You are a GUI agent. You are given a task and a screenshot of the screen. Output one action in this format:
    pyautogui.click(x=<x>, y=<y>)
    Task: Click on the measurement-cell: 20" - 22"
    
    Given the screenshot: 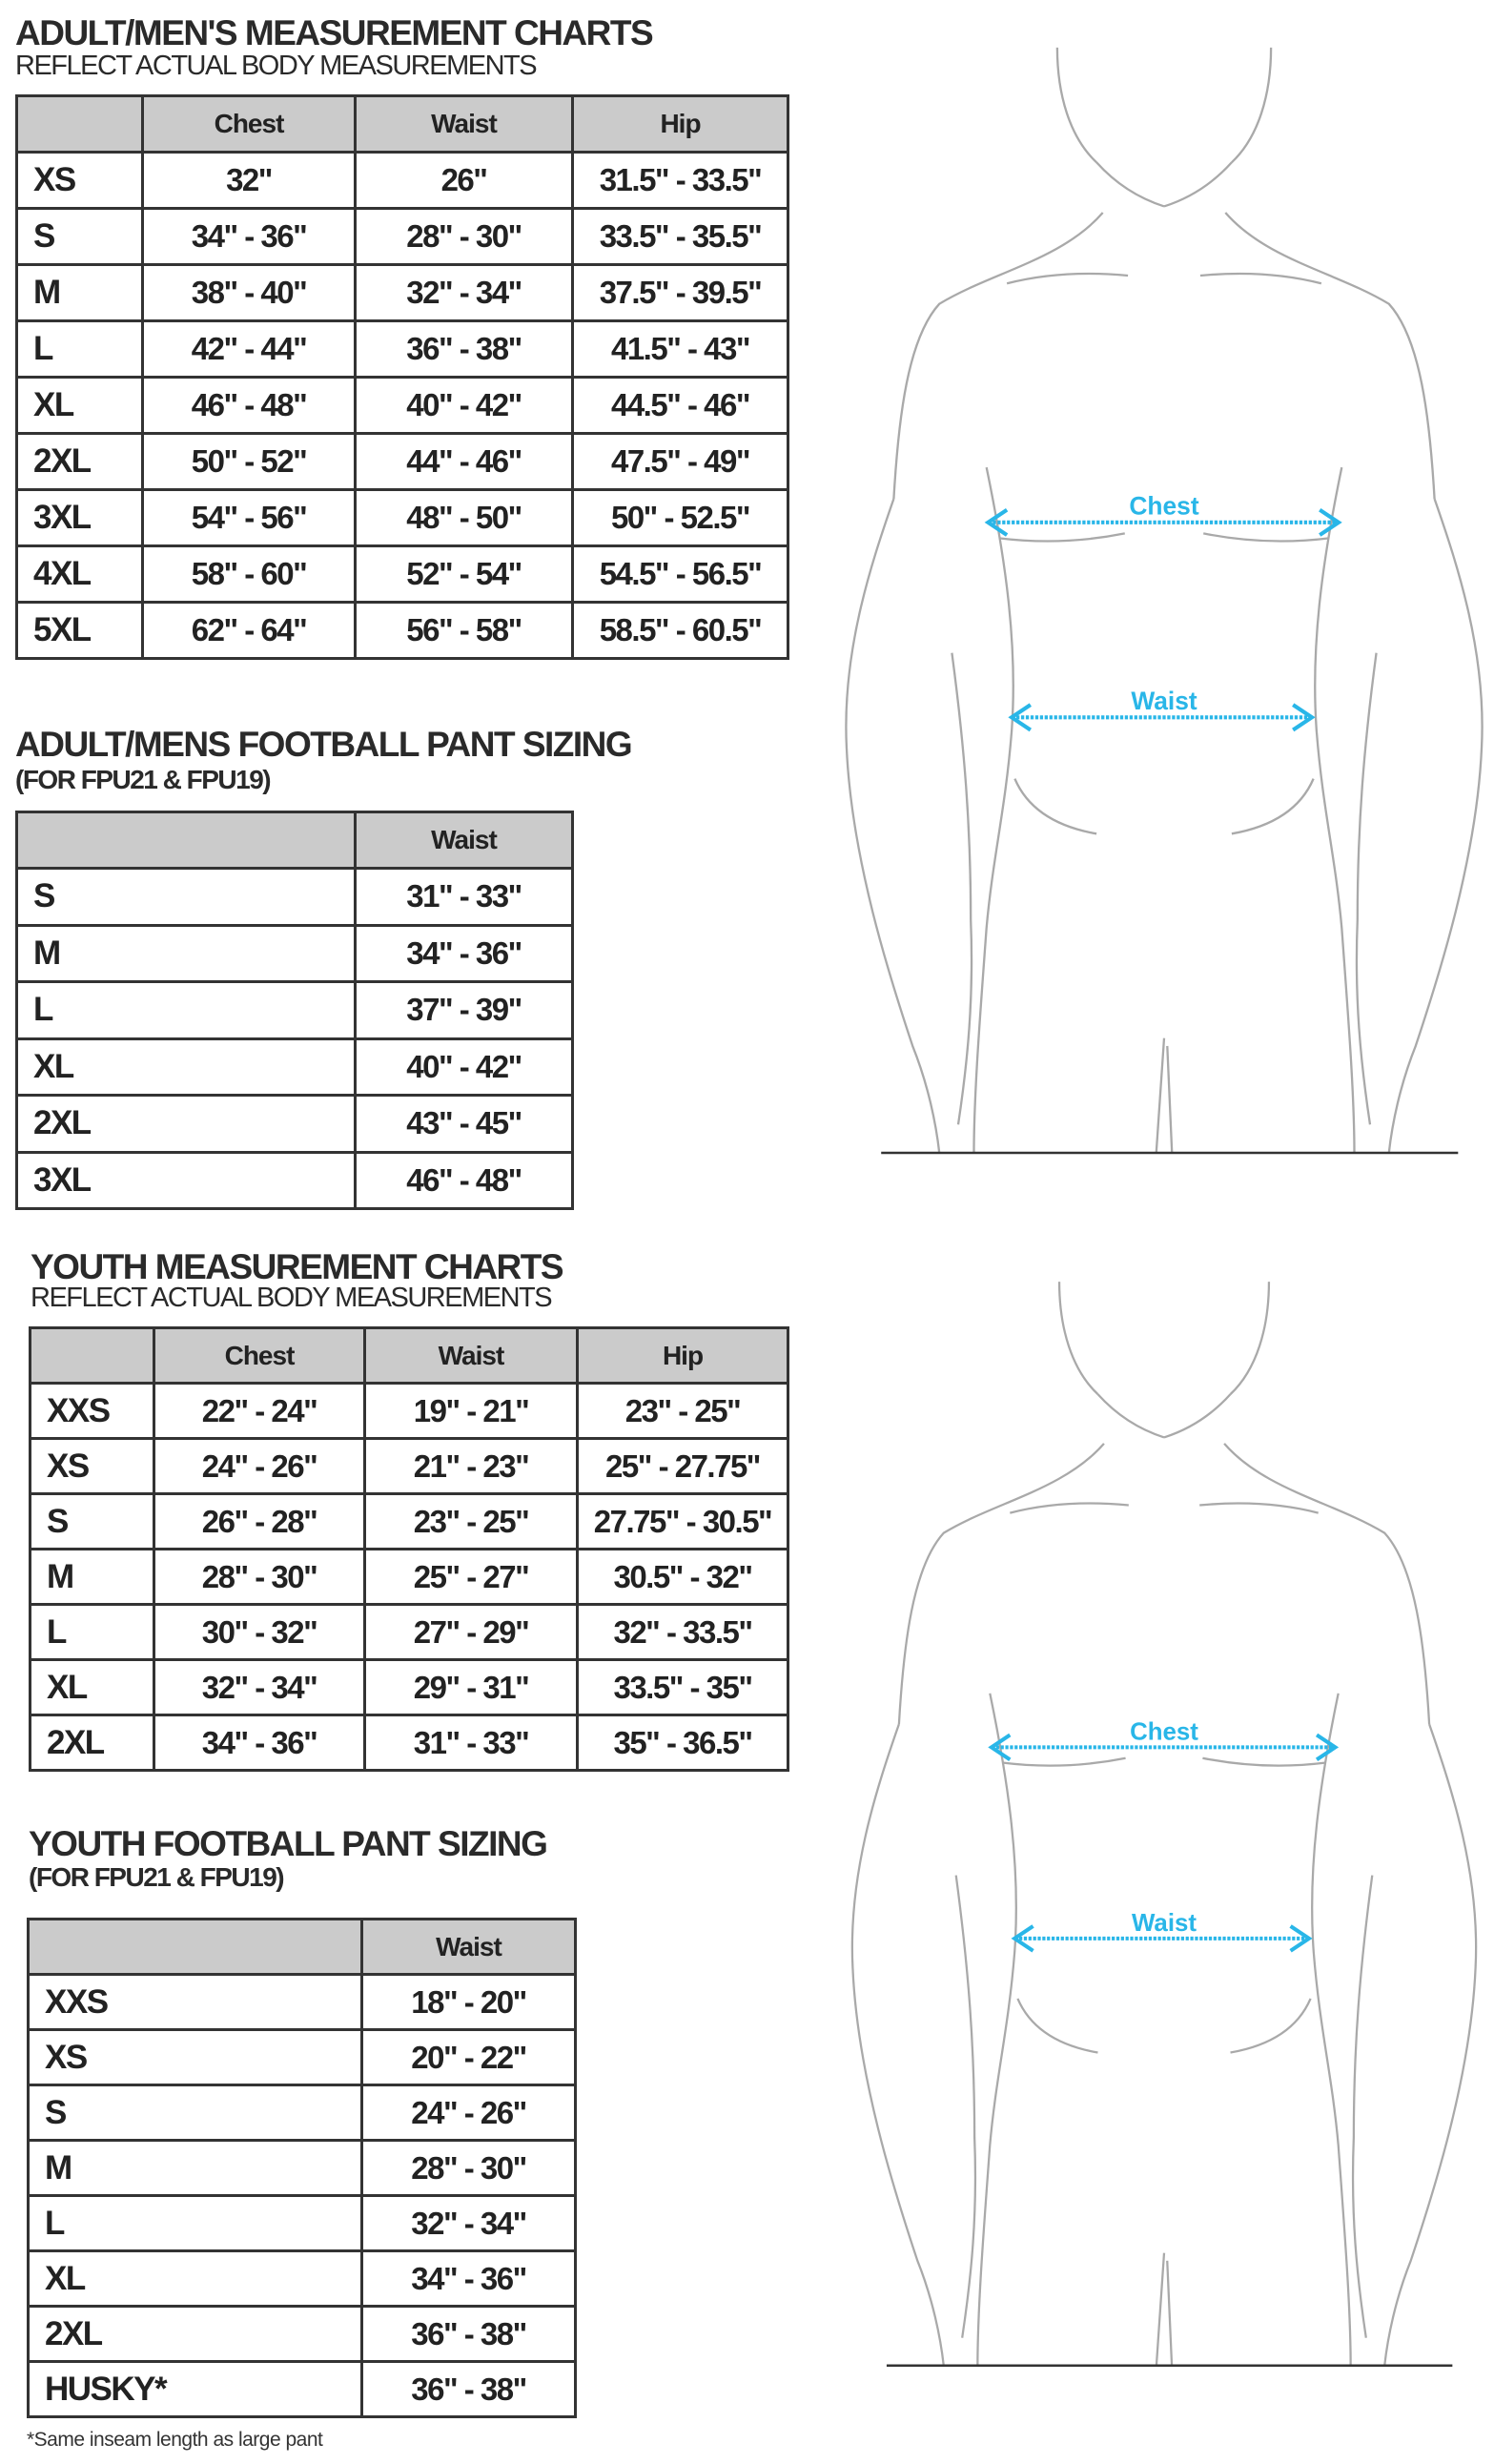 What is the action you would take?
    pyautogui.click(x=468, y=2057)
    